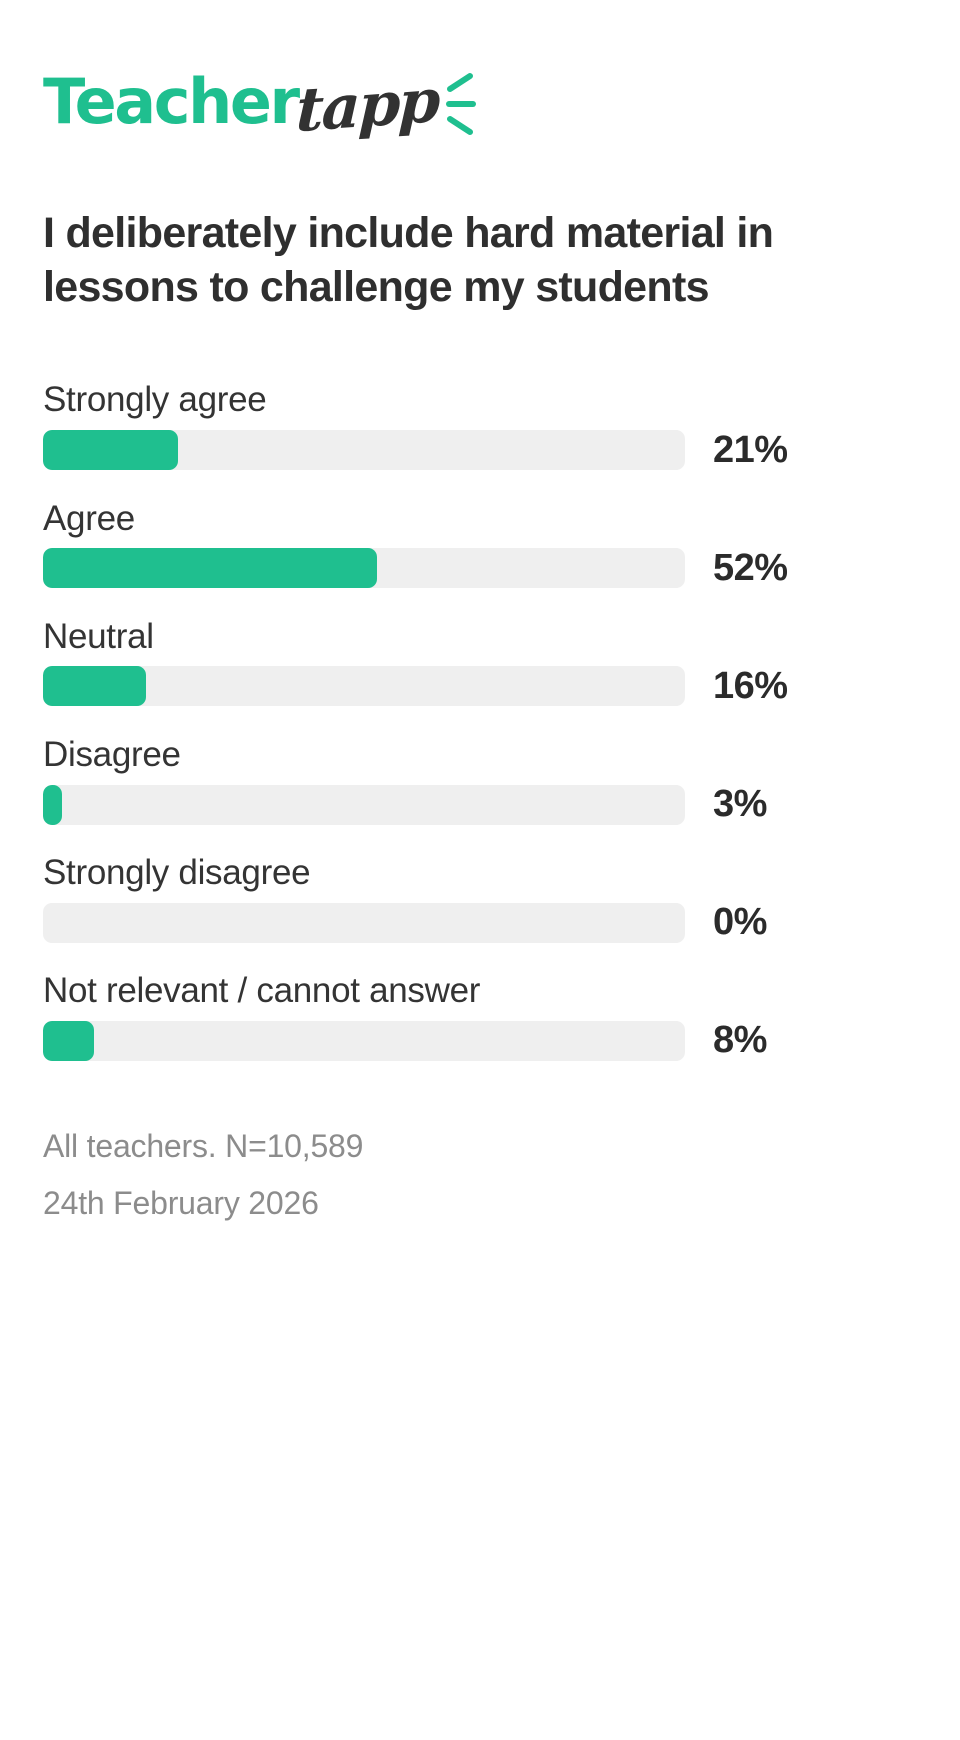 This screenshot has height=1740, width=960. What do you see at coordinates (480, 780) in the screenshot?
I see `result-row: Disagree 3%` at bounding box center [480, 780].